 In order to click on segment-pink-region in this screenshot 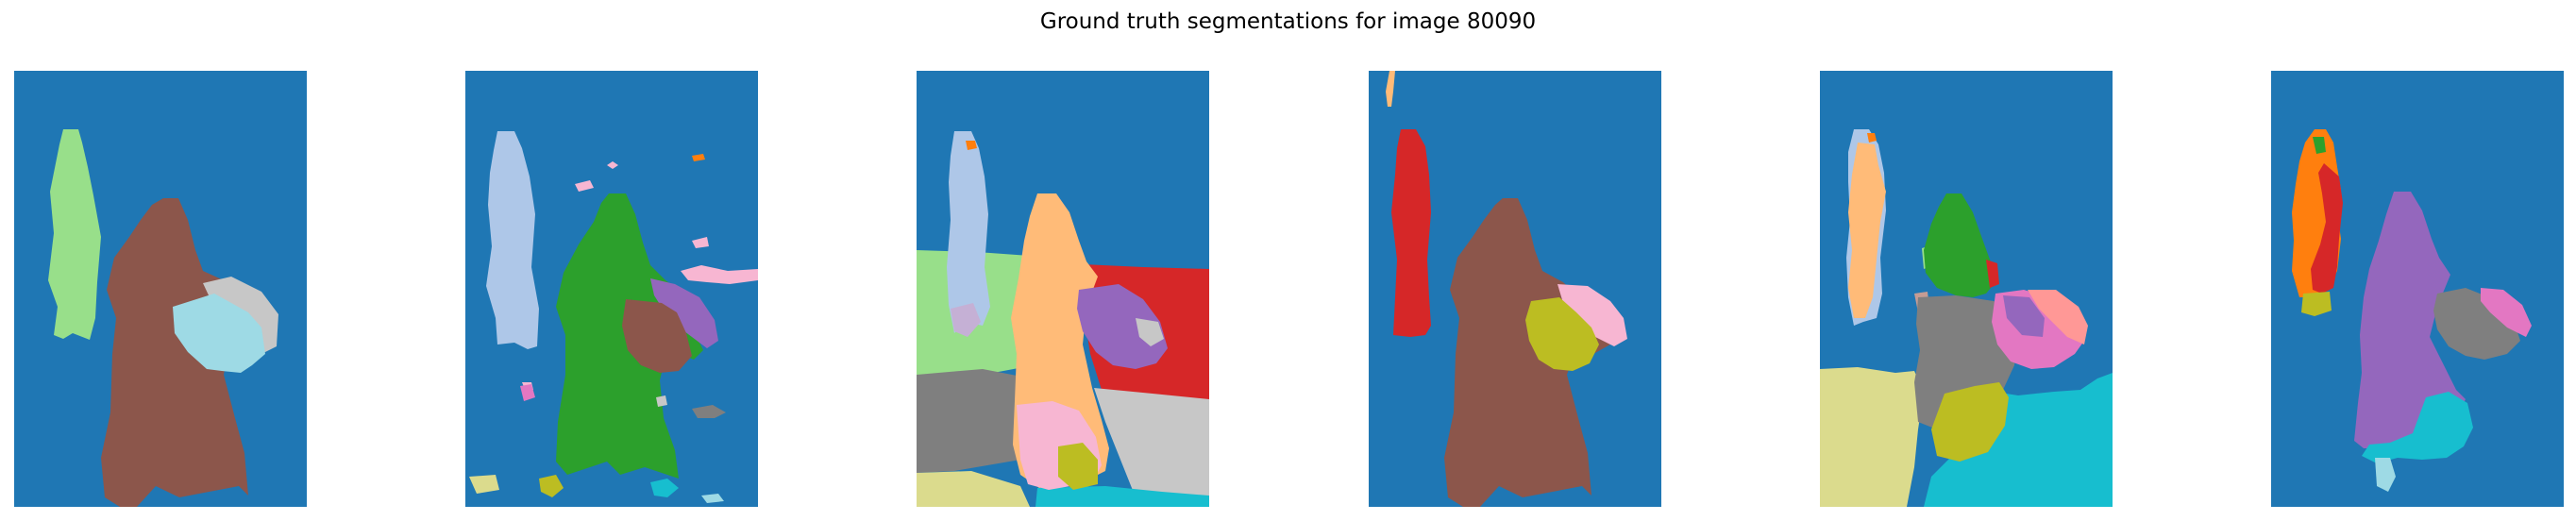, I will do `click(2058, 317)`.